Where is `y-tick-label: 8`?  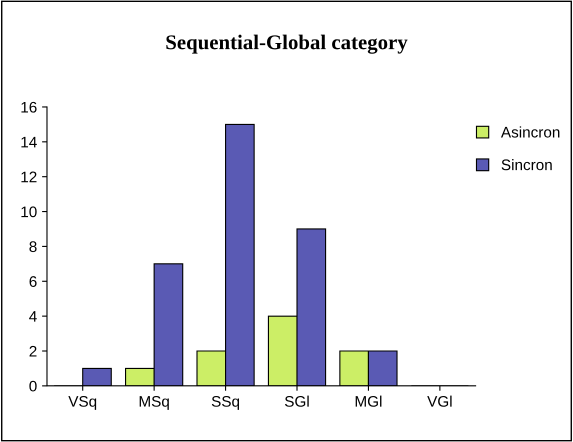
y-tick-label: 8 is located at coordinates (33, 246).